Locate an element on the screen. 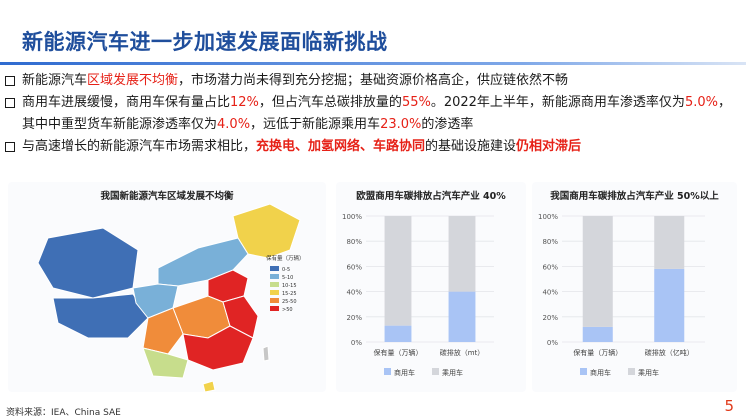  bullet-2-text-d: ，其中中重型货车新能源渗透率仅为 is located at coordinates (376, 113).